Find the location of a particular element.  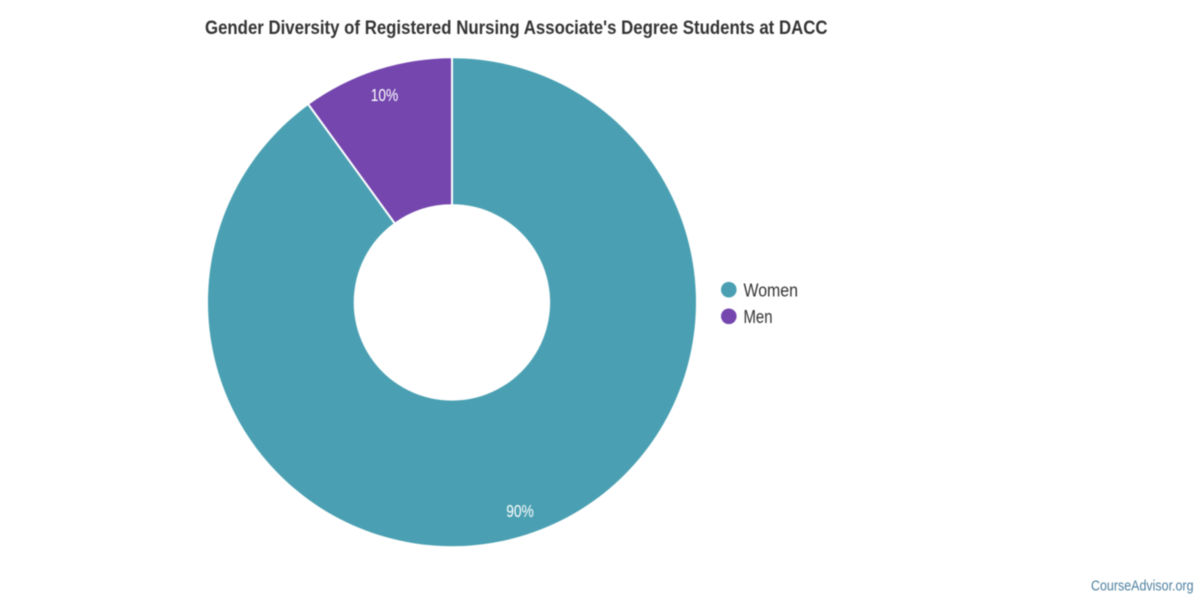

svg-text: CourseAdvisor.org is located at coordinates (1142, 586).